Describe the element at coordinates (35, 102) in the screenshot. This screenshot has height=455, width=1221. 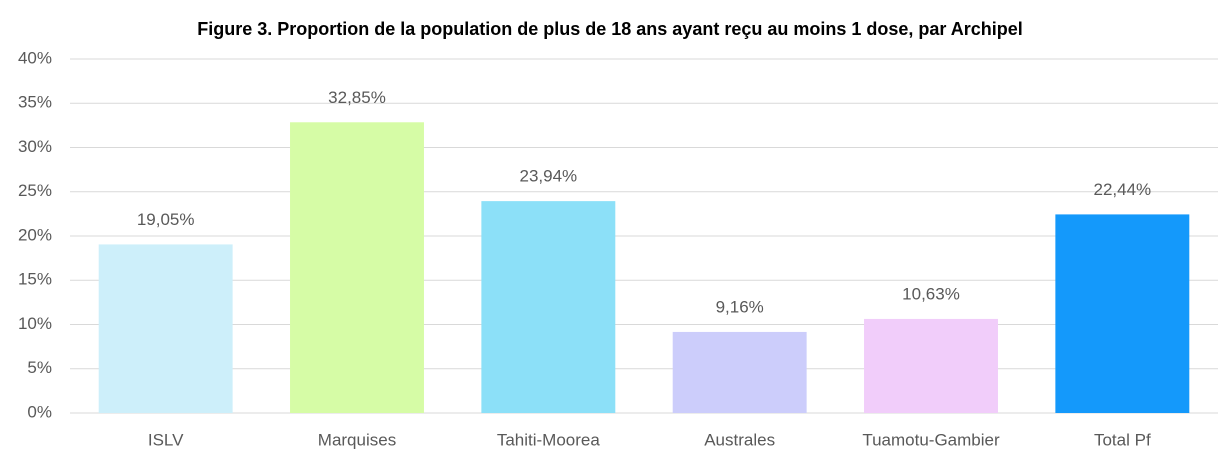
I see `y-tick-label: 35%` at that location.